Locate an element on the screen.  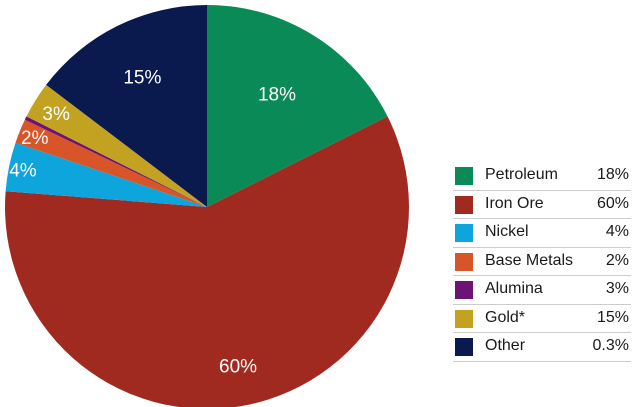
legend-label: Nickel is located at coordinates (507, 231).